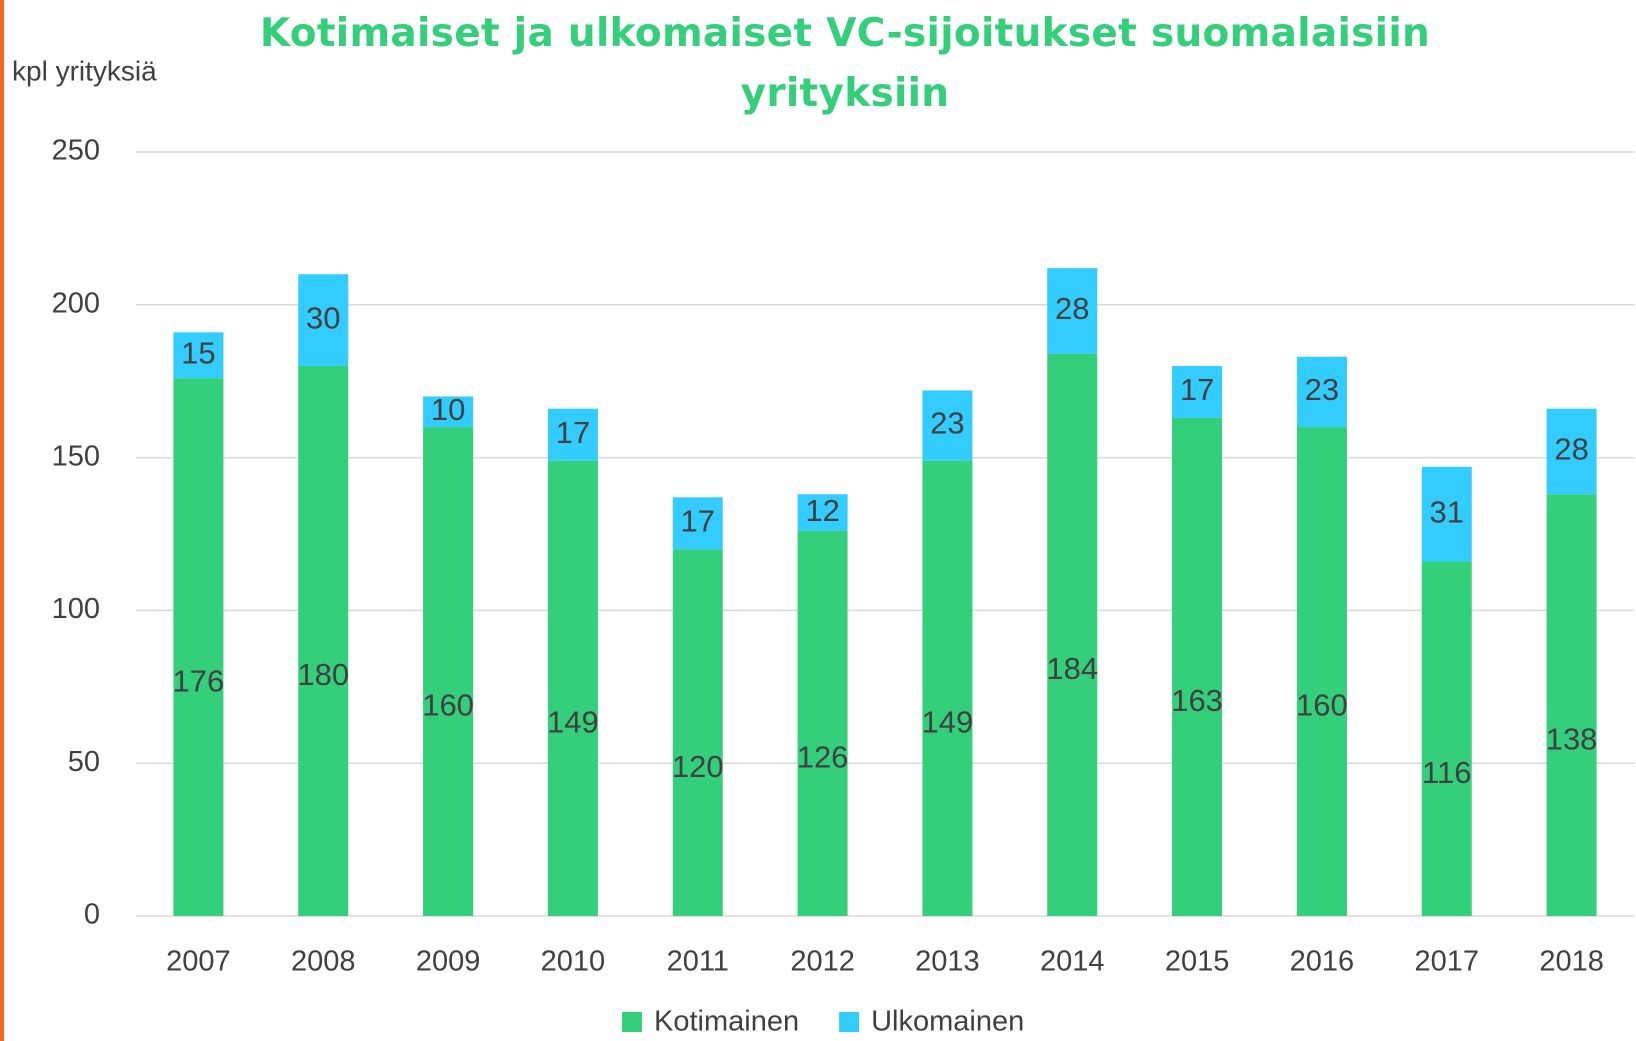  Describe the element at coordinates (947, 962) in the screenshot. I see `x-tick-label: 2013` at that location.